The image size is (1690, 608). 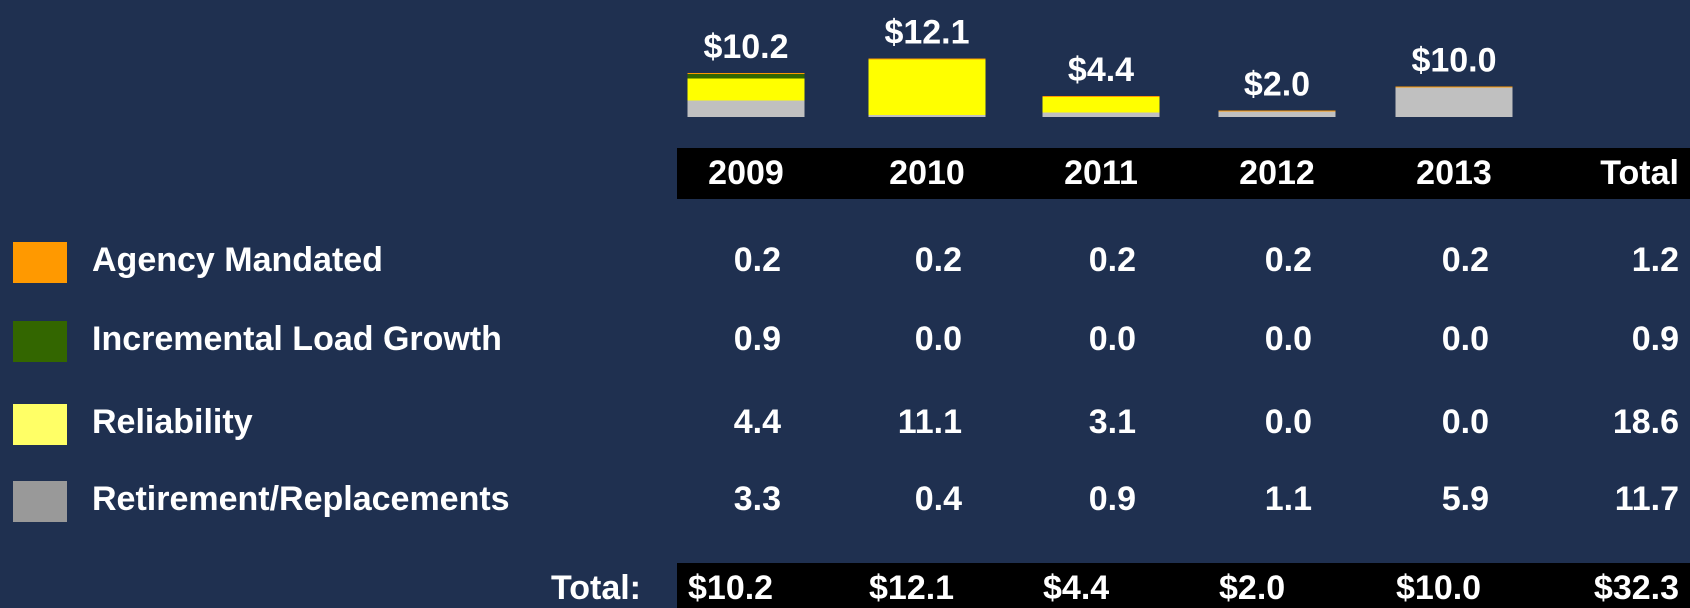 What do you see at coordinates (172, 422) in the screenshot?
I see `legend-label: Reliability` at bounding box center [172, 422].